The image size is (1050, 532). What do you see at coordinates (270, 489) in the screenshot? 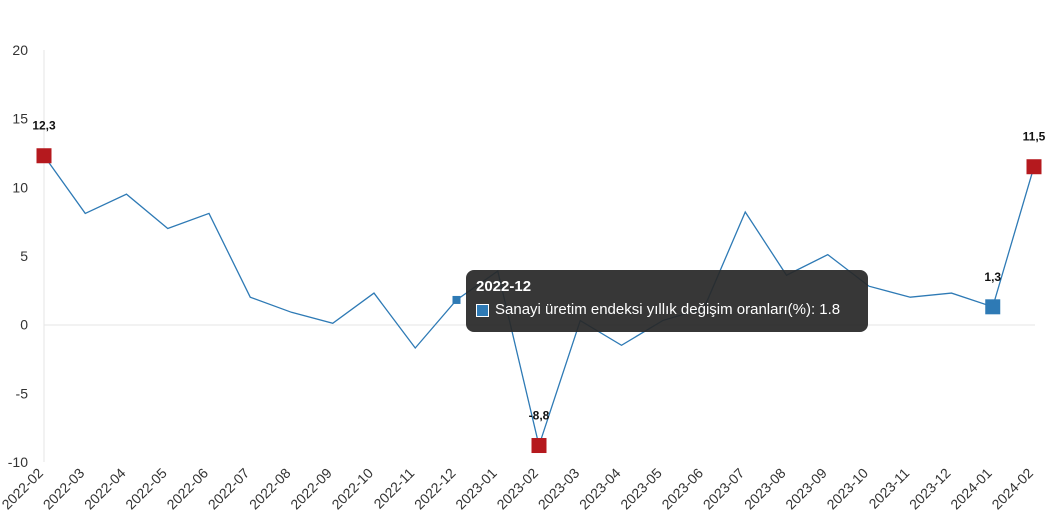
I see `x-tick-label: 2022-08` at bounding box center [270, 489].